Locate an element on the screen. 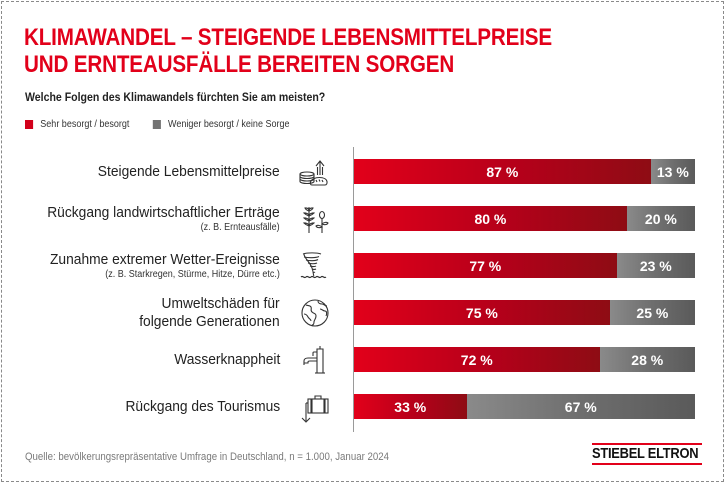 The image size is (728, 486). legend-swatch-not-concerned is located at coordinates (156, 124).